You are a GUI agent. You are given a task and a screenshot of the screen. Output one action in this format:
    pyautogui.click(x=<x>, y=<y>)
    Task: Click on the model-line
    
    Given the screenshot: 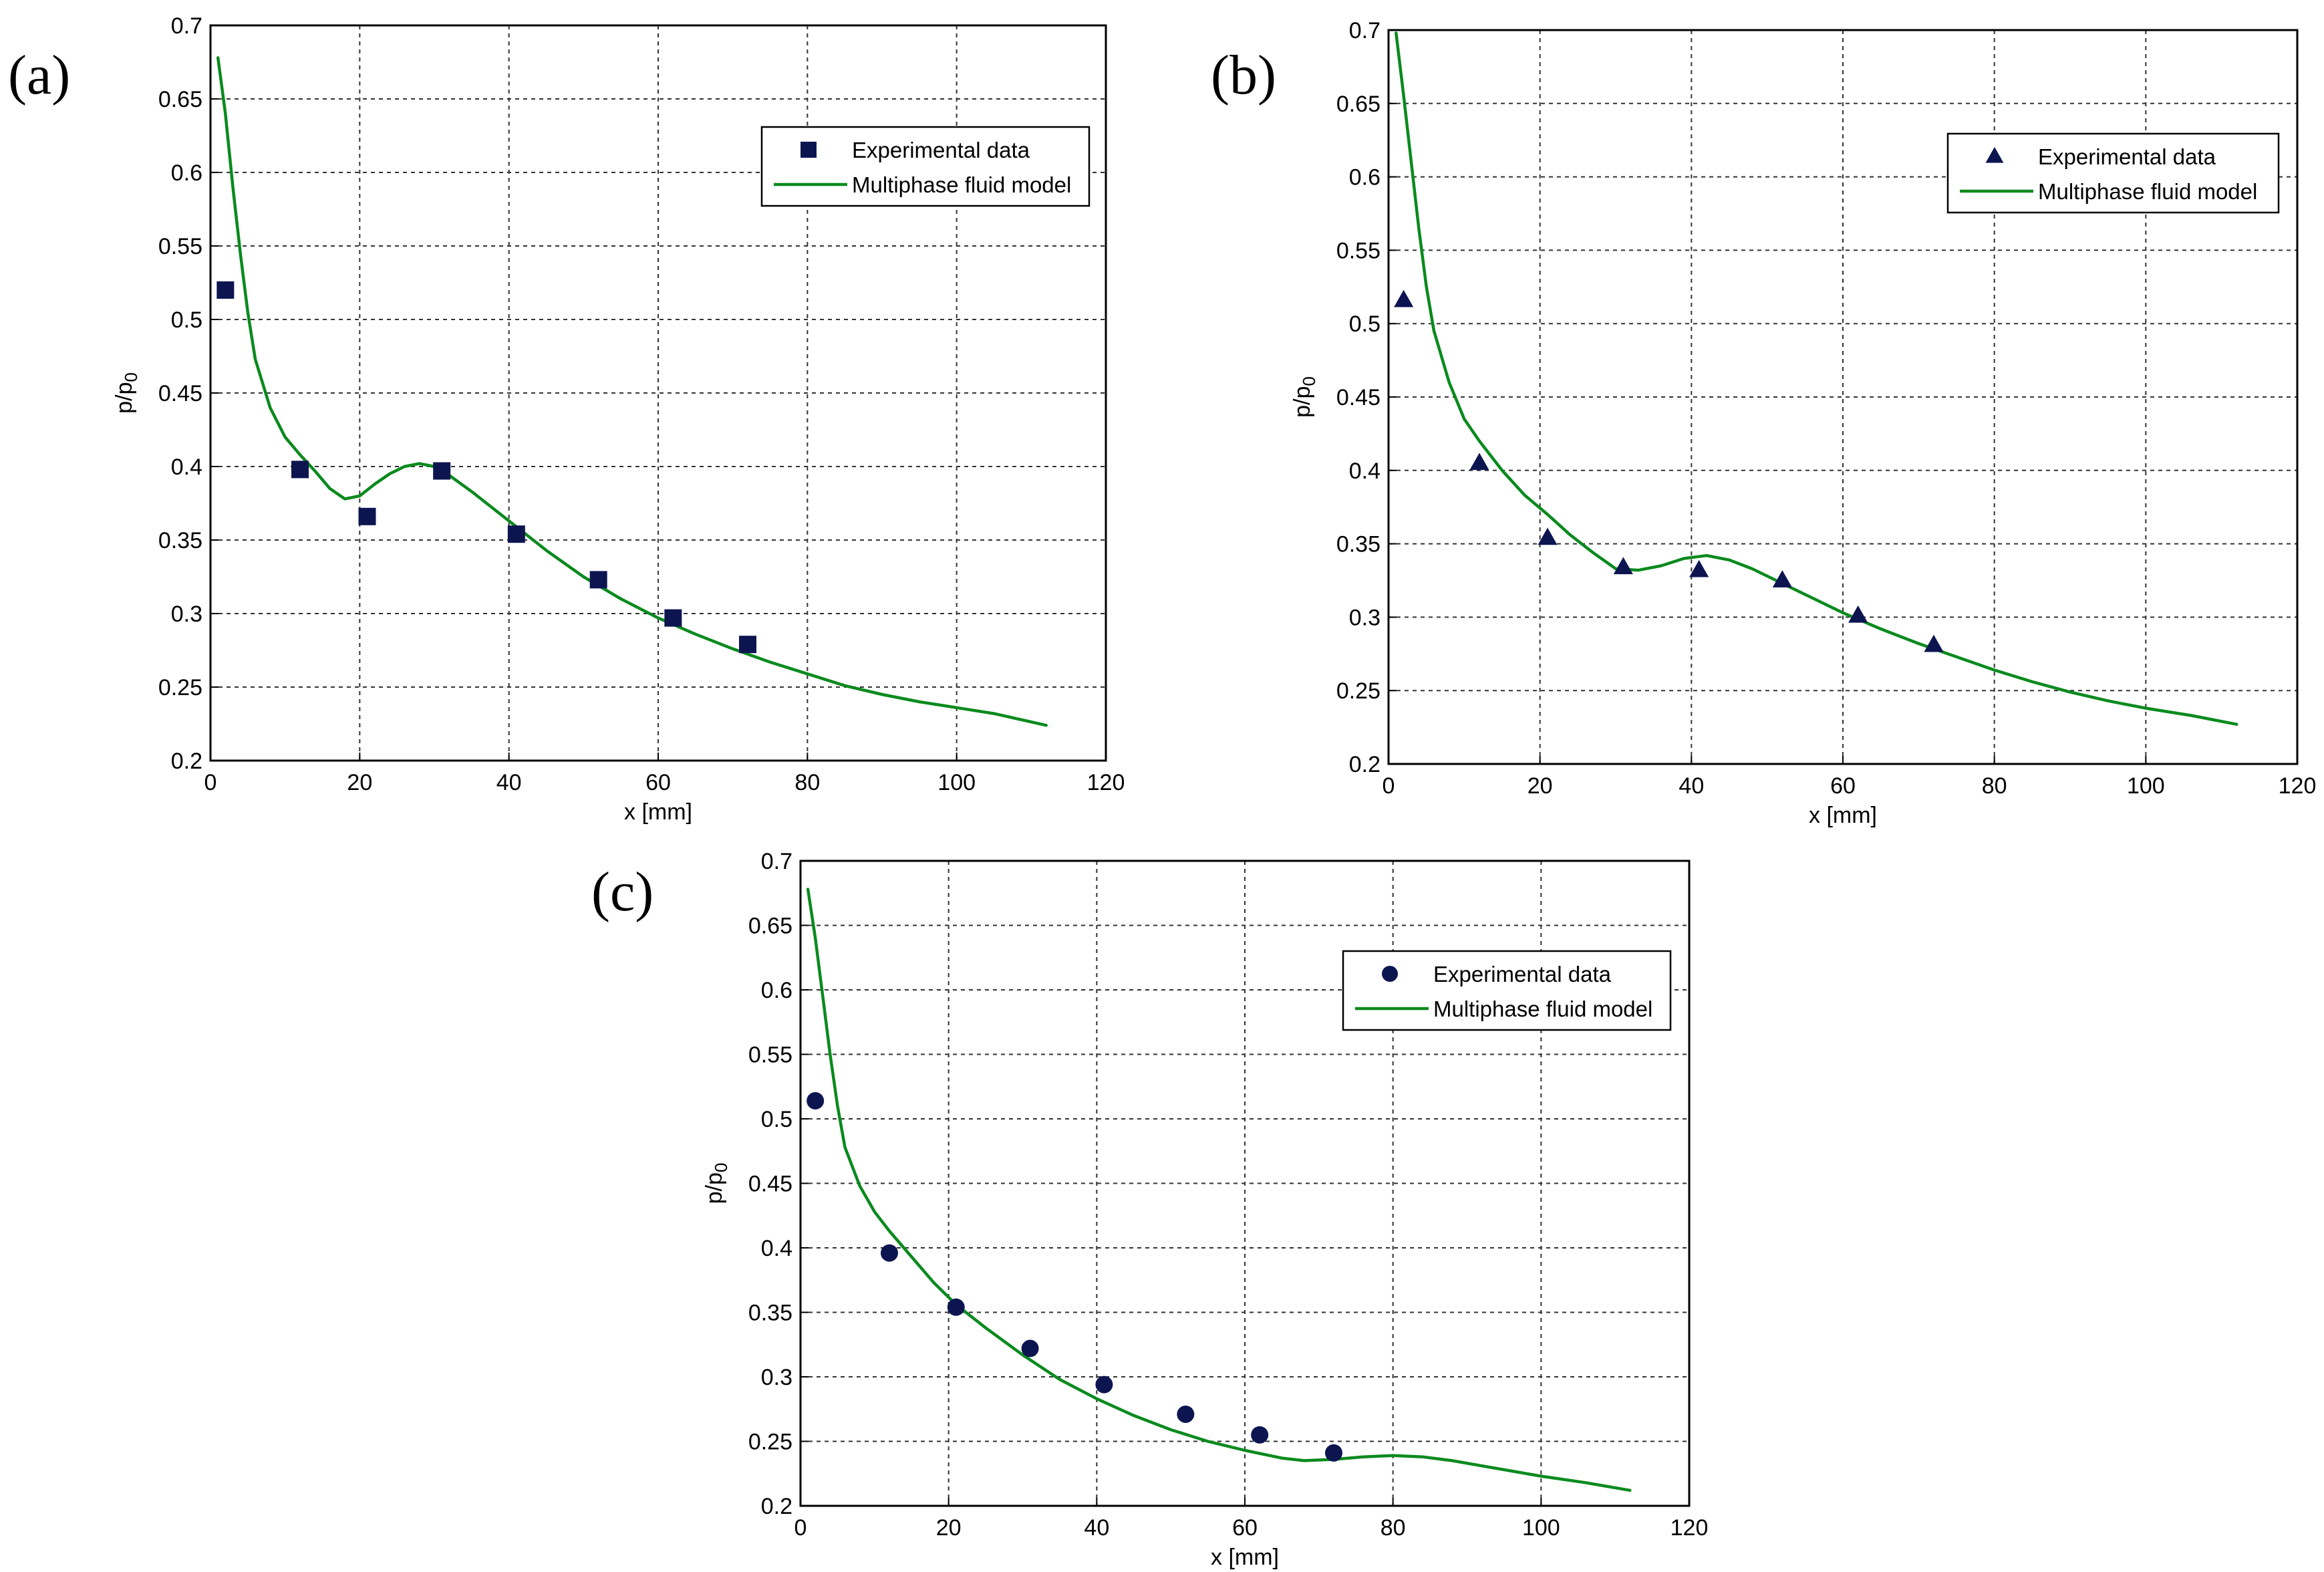 What is the action you would take?
    pyautogui.click(x=1219, y=1190)
    